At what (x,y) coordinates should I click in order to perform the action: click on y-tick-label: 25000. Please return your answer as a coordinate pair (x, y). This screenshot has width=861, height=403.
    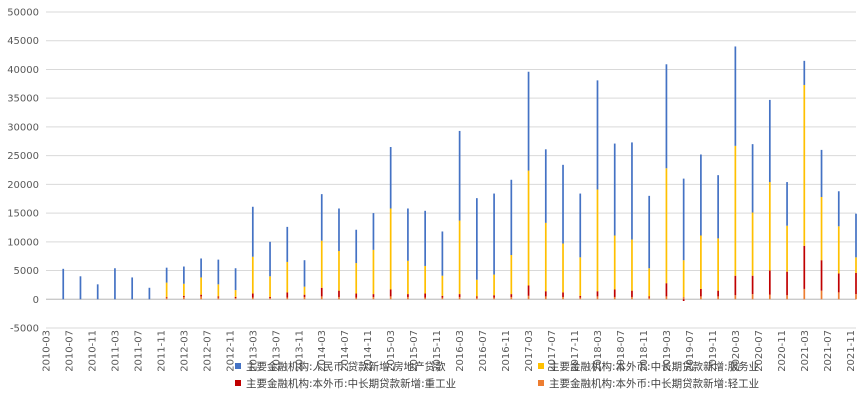
    Looking at the image, I should click on (23, 156).